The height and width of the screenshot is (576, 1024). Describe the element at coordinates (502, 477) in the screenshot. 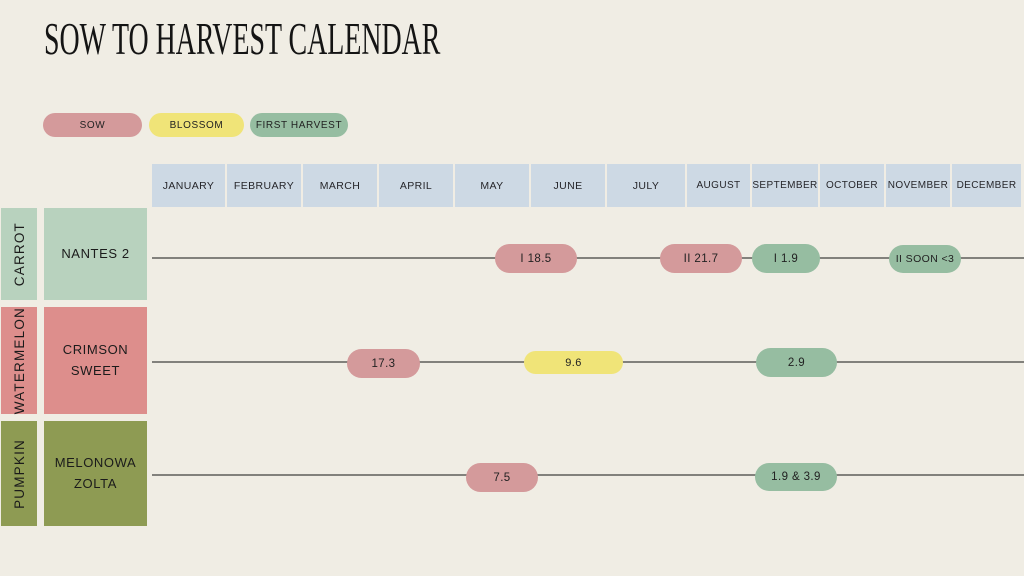

I see `pill-pumpkin-sow: 7.5` at that location.